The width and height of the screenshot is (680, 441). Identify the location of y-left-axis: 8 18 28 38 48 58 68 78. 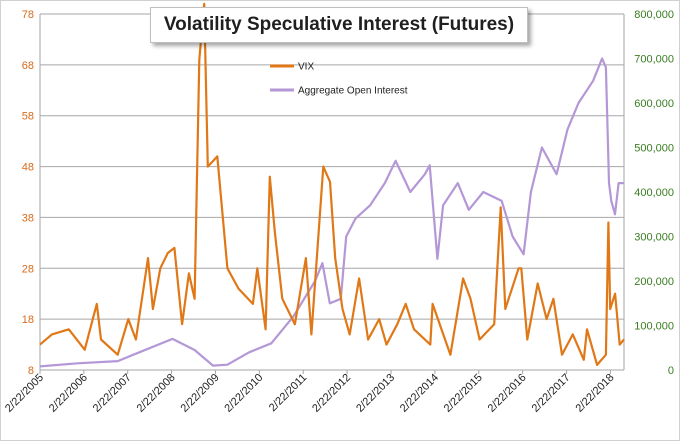
(28, 193).